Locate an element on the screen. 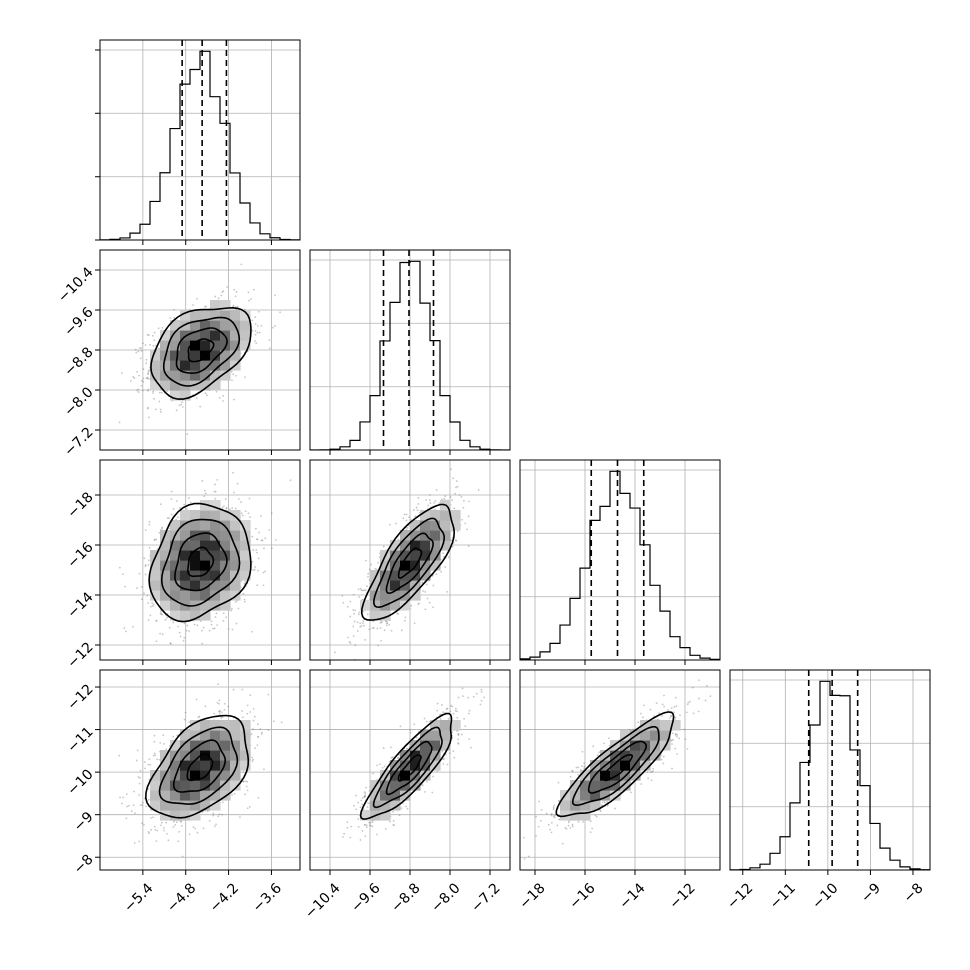 The height and width of the screenshot is (970, 970). scatter-panel-3-1: −12 −14 −16 −18 is located at coordinates (182, 565).